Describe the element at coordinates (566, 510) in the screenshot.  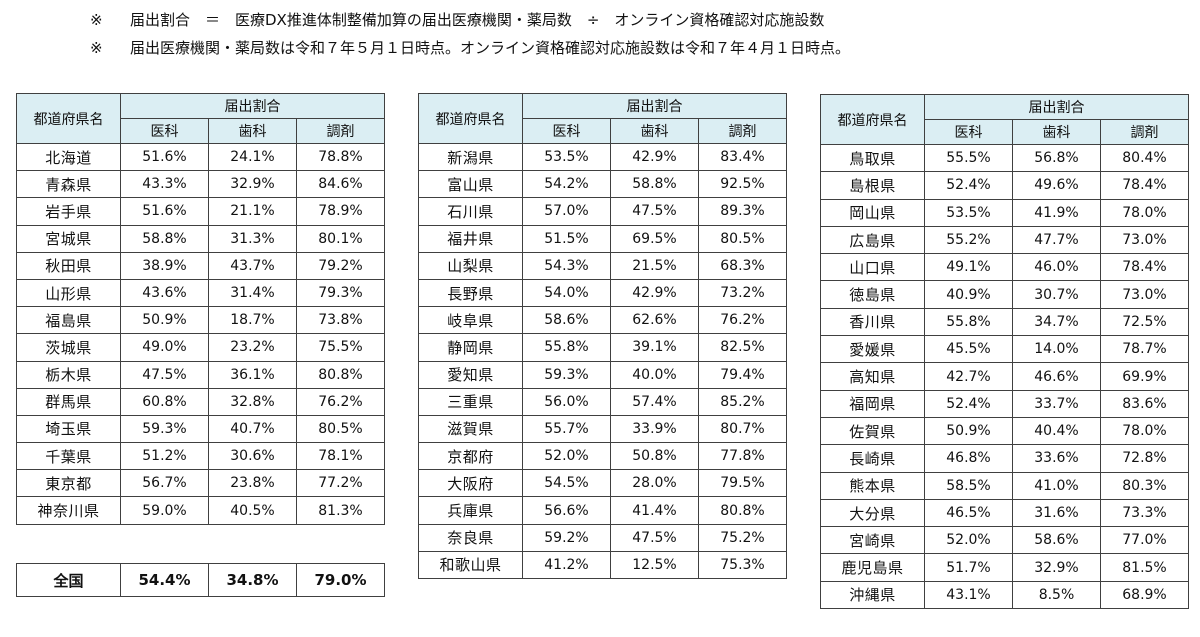
I see `medical-ratio-cell: 56.6%` at that location.